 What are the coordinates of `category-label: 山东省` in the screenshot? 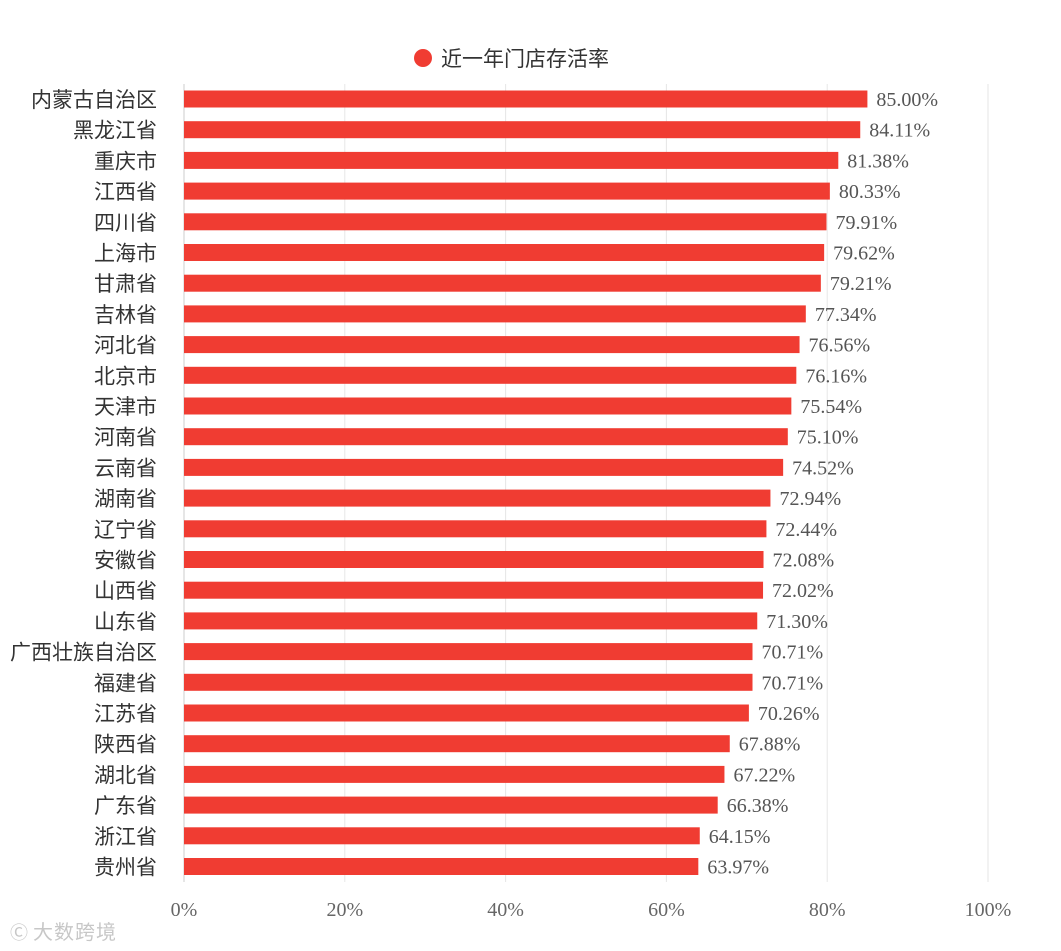 It's located at (125, 622).